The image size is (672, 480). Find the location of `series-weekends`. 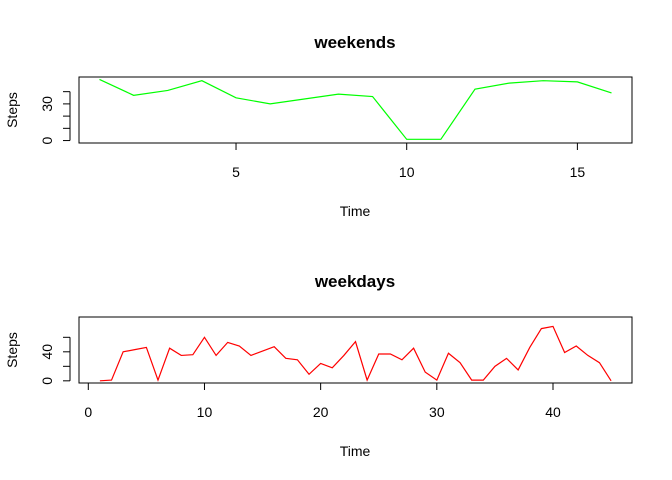

series-weekends is located at coordinates (355, 109).